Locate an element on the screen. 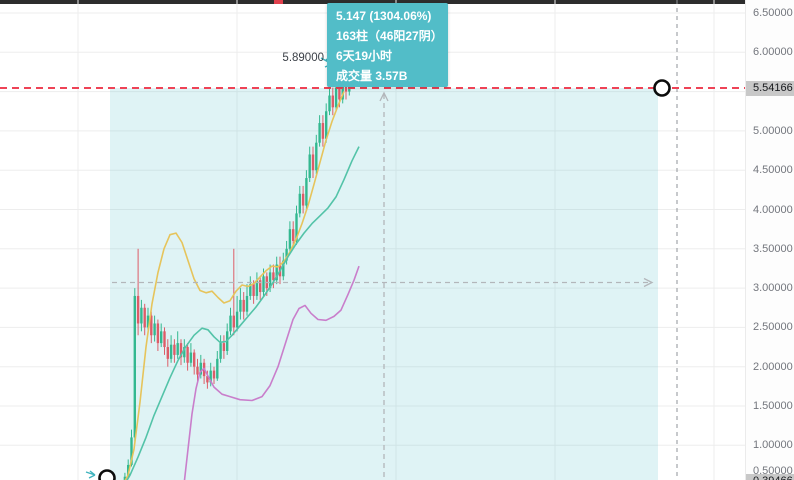  measure-change-text: 5.147 (1304.06%) is located at coordinates (384, 16).